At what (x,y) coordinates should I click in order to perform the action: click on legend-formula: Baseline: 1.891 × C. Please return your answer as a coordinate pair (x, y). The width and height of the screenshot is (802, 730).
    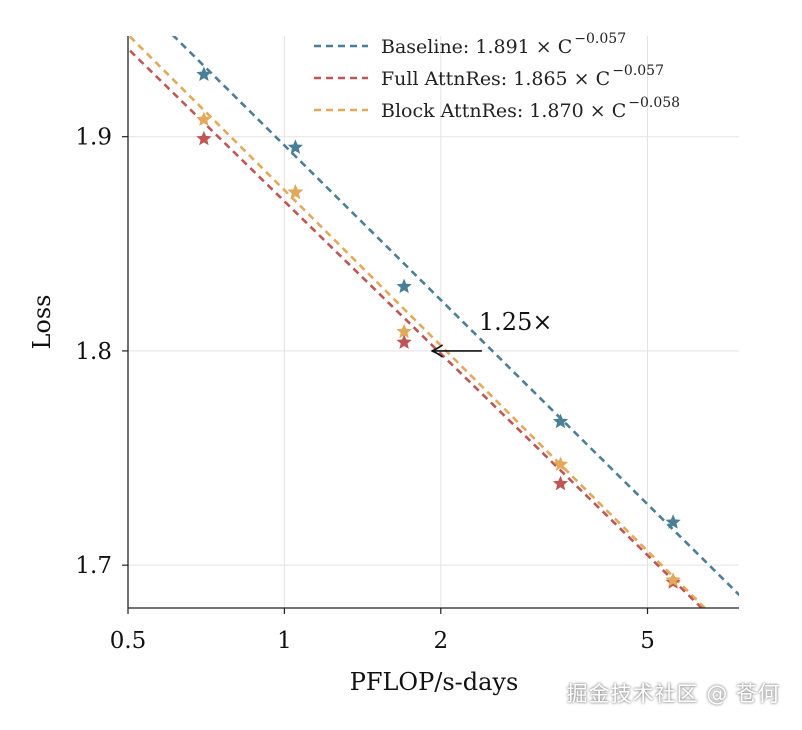
    Looking at the image, I should click on (476, 47).